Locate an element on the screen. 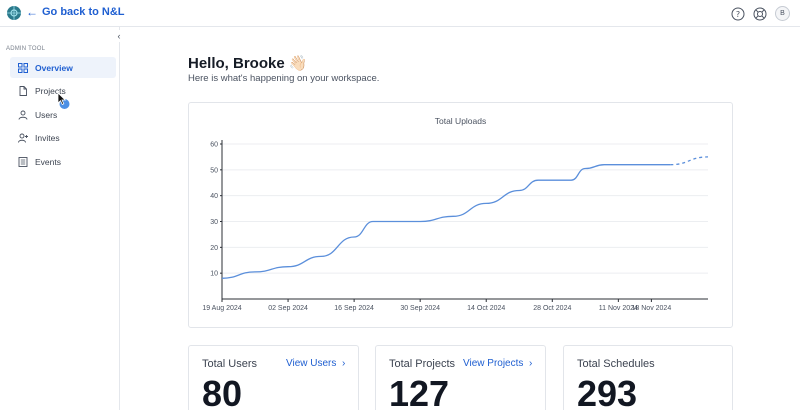 The height and width of the screenshot is (410, 800). chart-title: Total Uploads is located at coordinates (460, 121).